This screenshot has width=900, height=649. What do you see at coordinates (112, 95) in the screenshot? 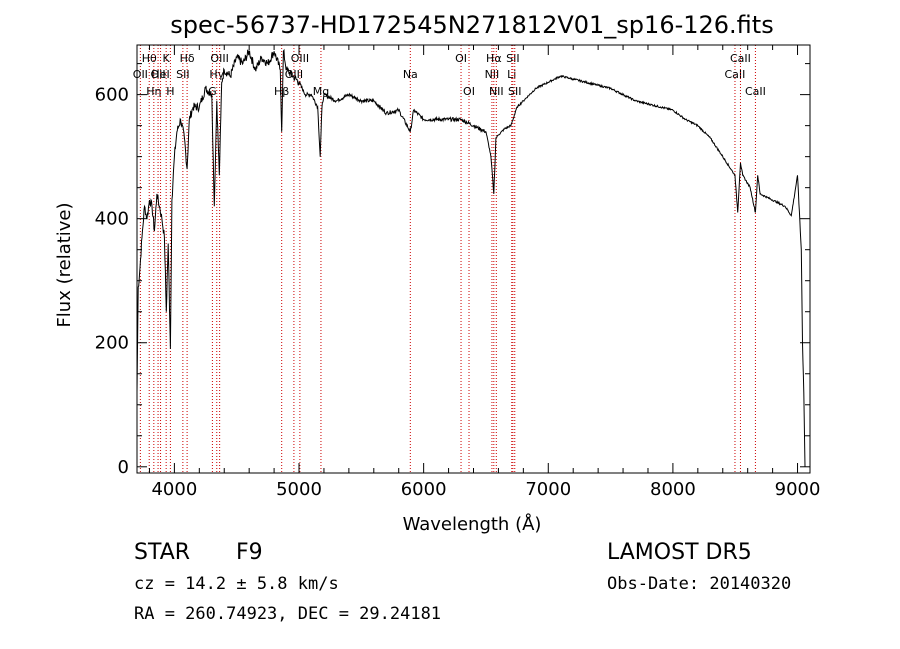
I see `y-tick-label-3: 600` at bounding box center [112, 95].